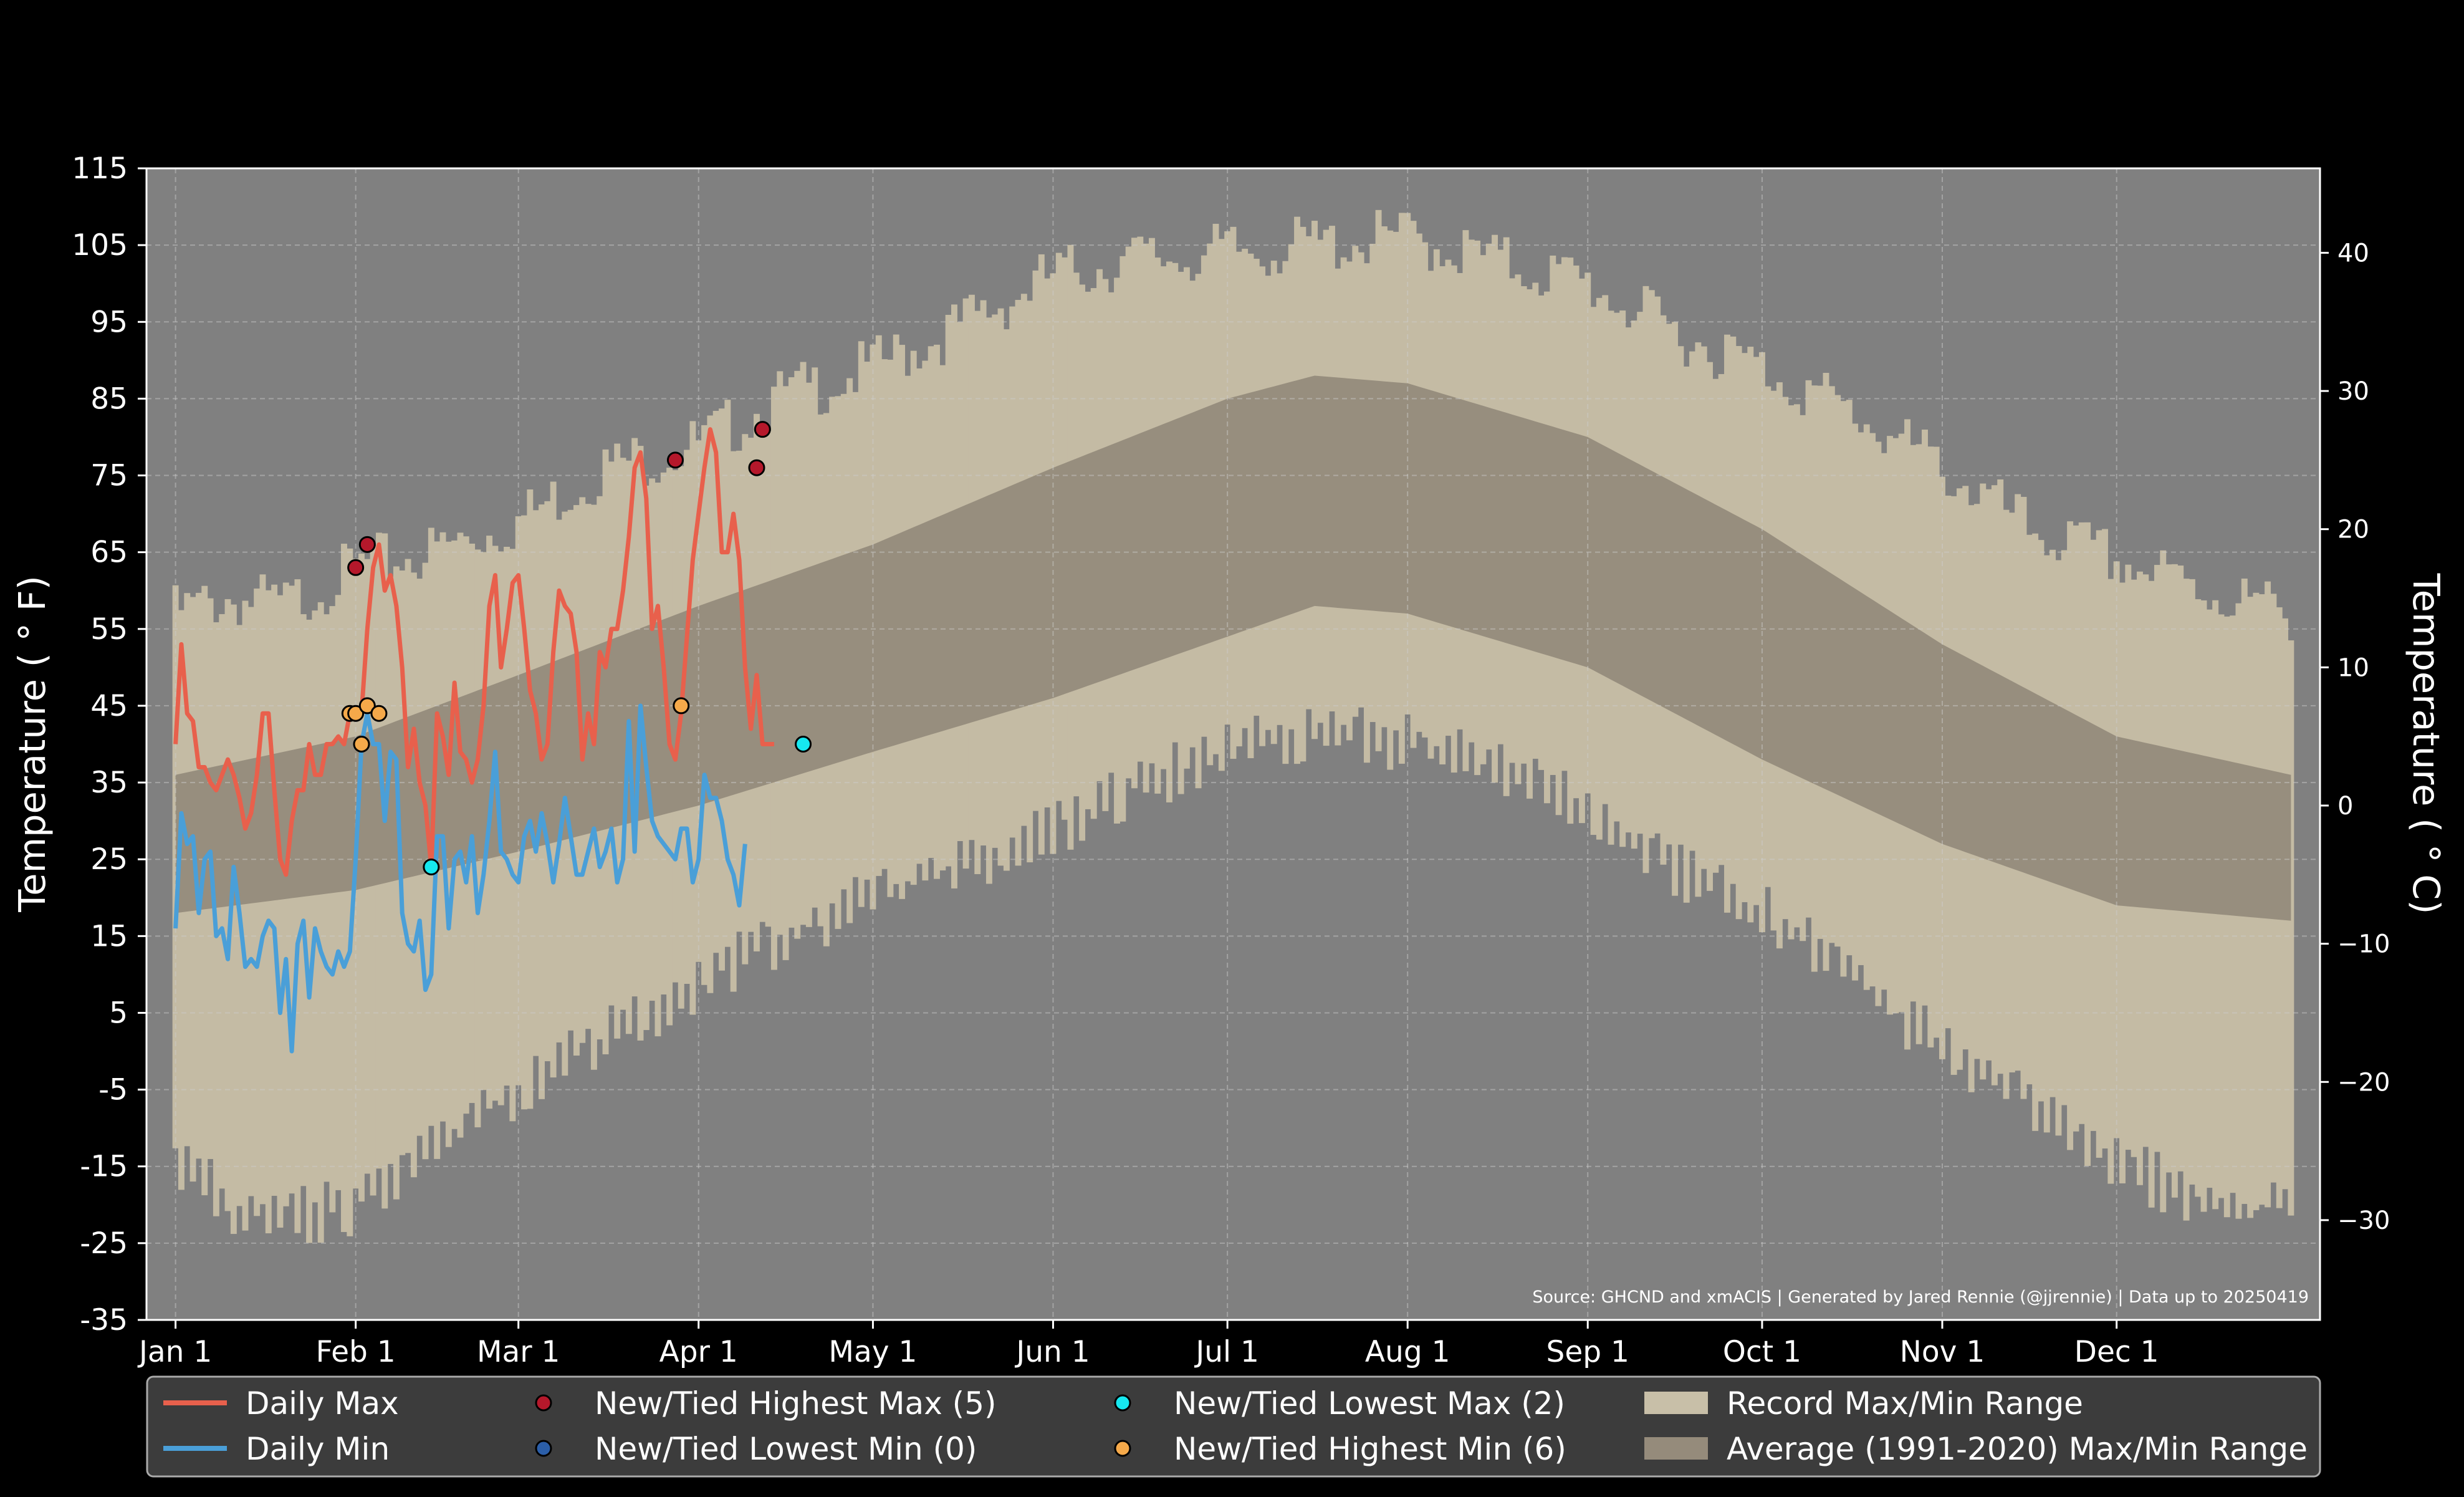 Image resolution: width=2464 pixels, height=1497 pixels. I want to click on y-tick-label: 115, so click(100, 169).